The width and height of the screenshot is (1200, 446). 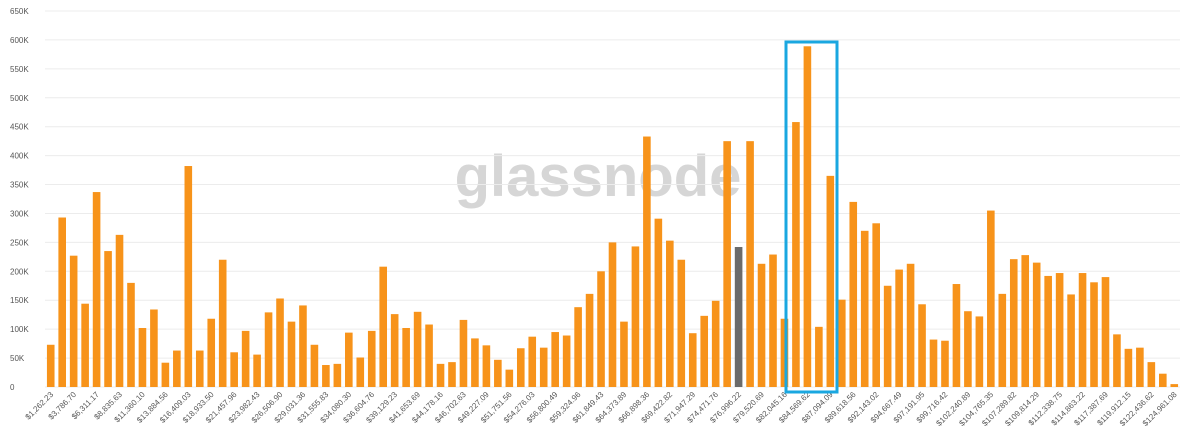 I want to click on y-tick-label: 350K, so click(x=19, y=185).